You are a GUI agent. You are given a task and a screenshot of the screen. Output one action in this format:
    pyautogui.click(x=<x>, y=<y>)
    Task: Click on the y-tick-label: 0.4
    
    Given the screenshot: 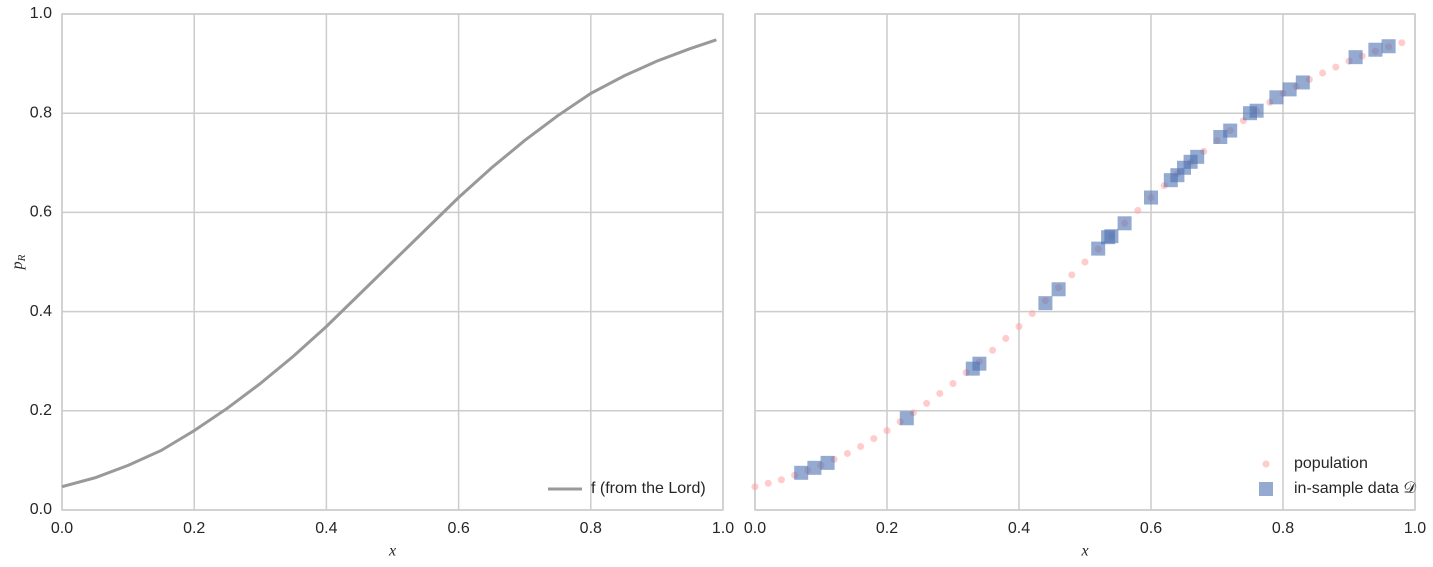 What is the action you would take?
    pyautogui.click(x=41, y=311)
    